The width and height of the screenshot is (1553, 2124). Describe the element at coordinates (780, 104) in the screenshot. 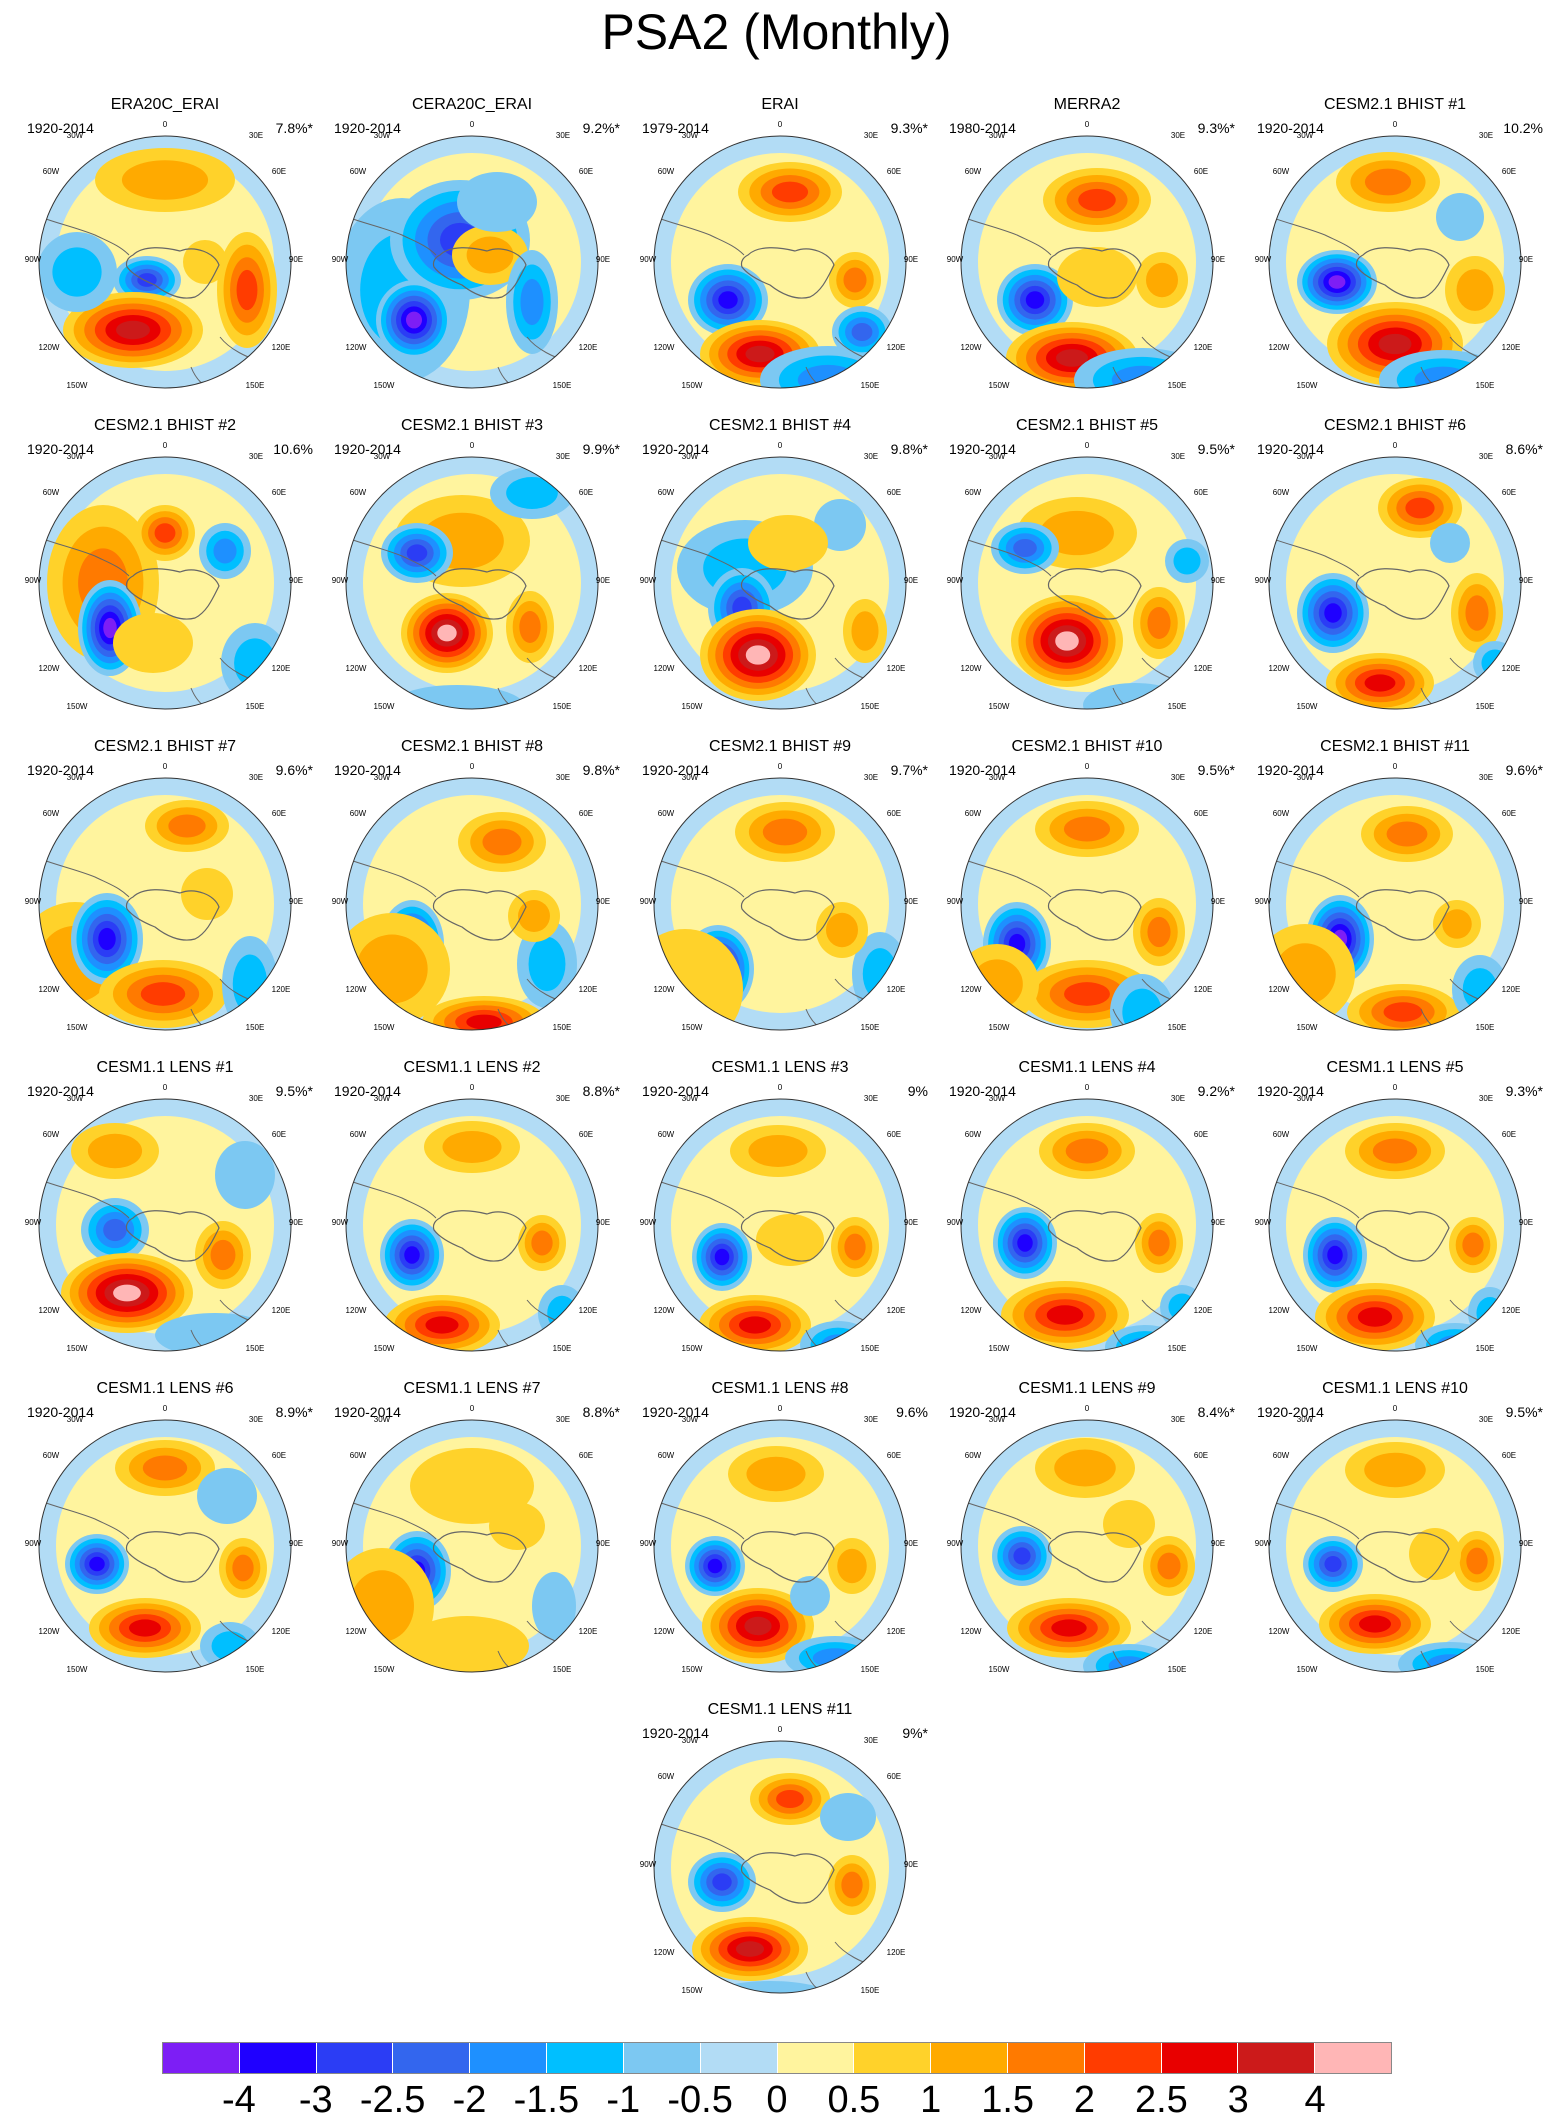

I see `panel-title: ERAI` at that location.